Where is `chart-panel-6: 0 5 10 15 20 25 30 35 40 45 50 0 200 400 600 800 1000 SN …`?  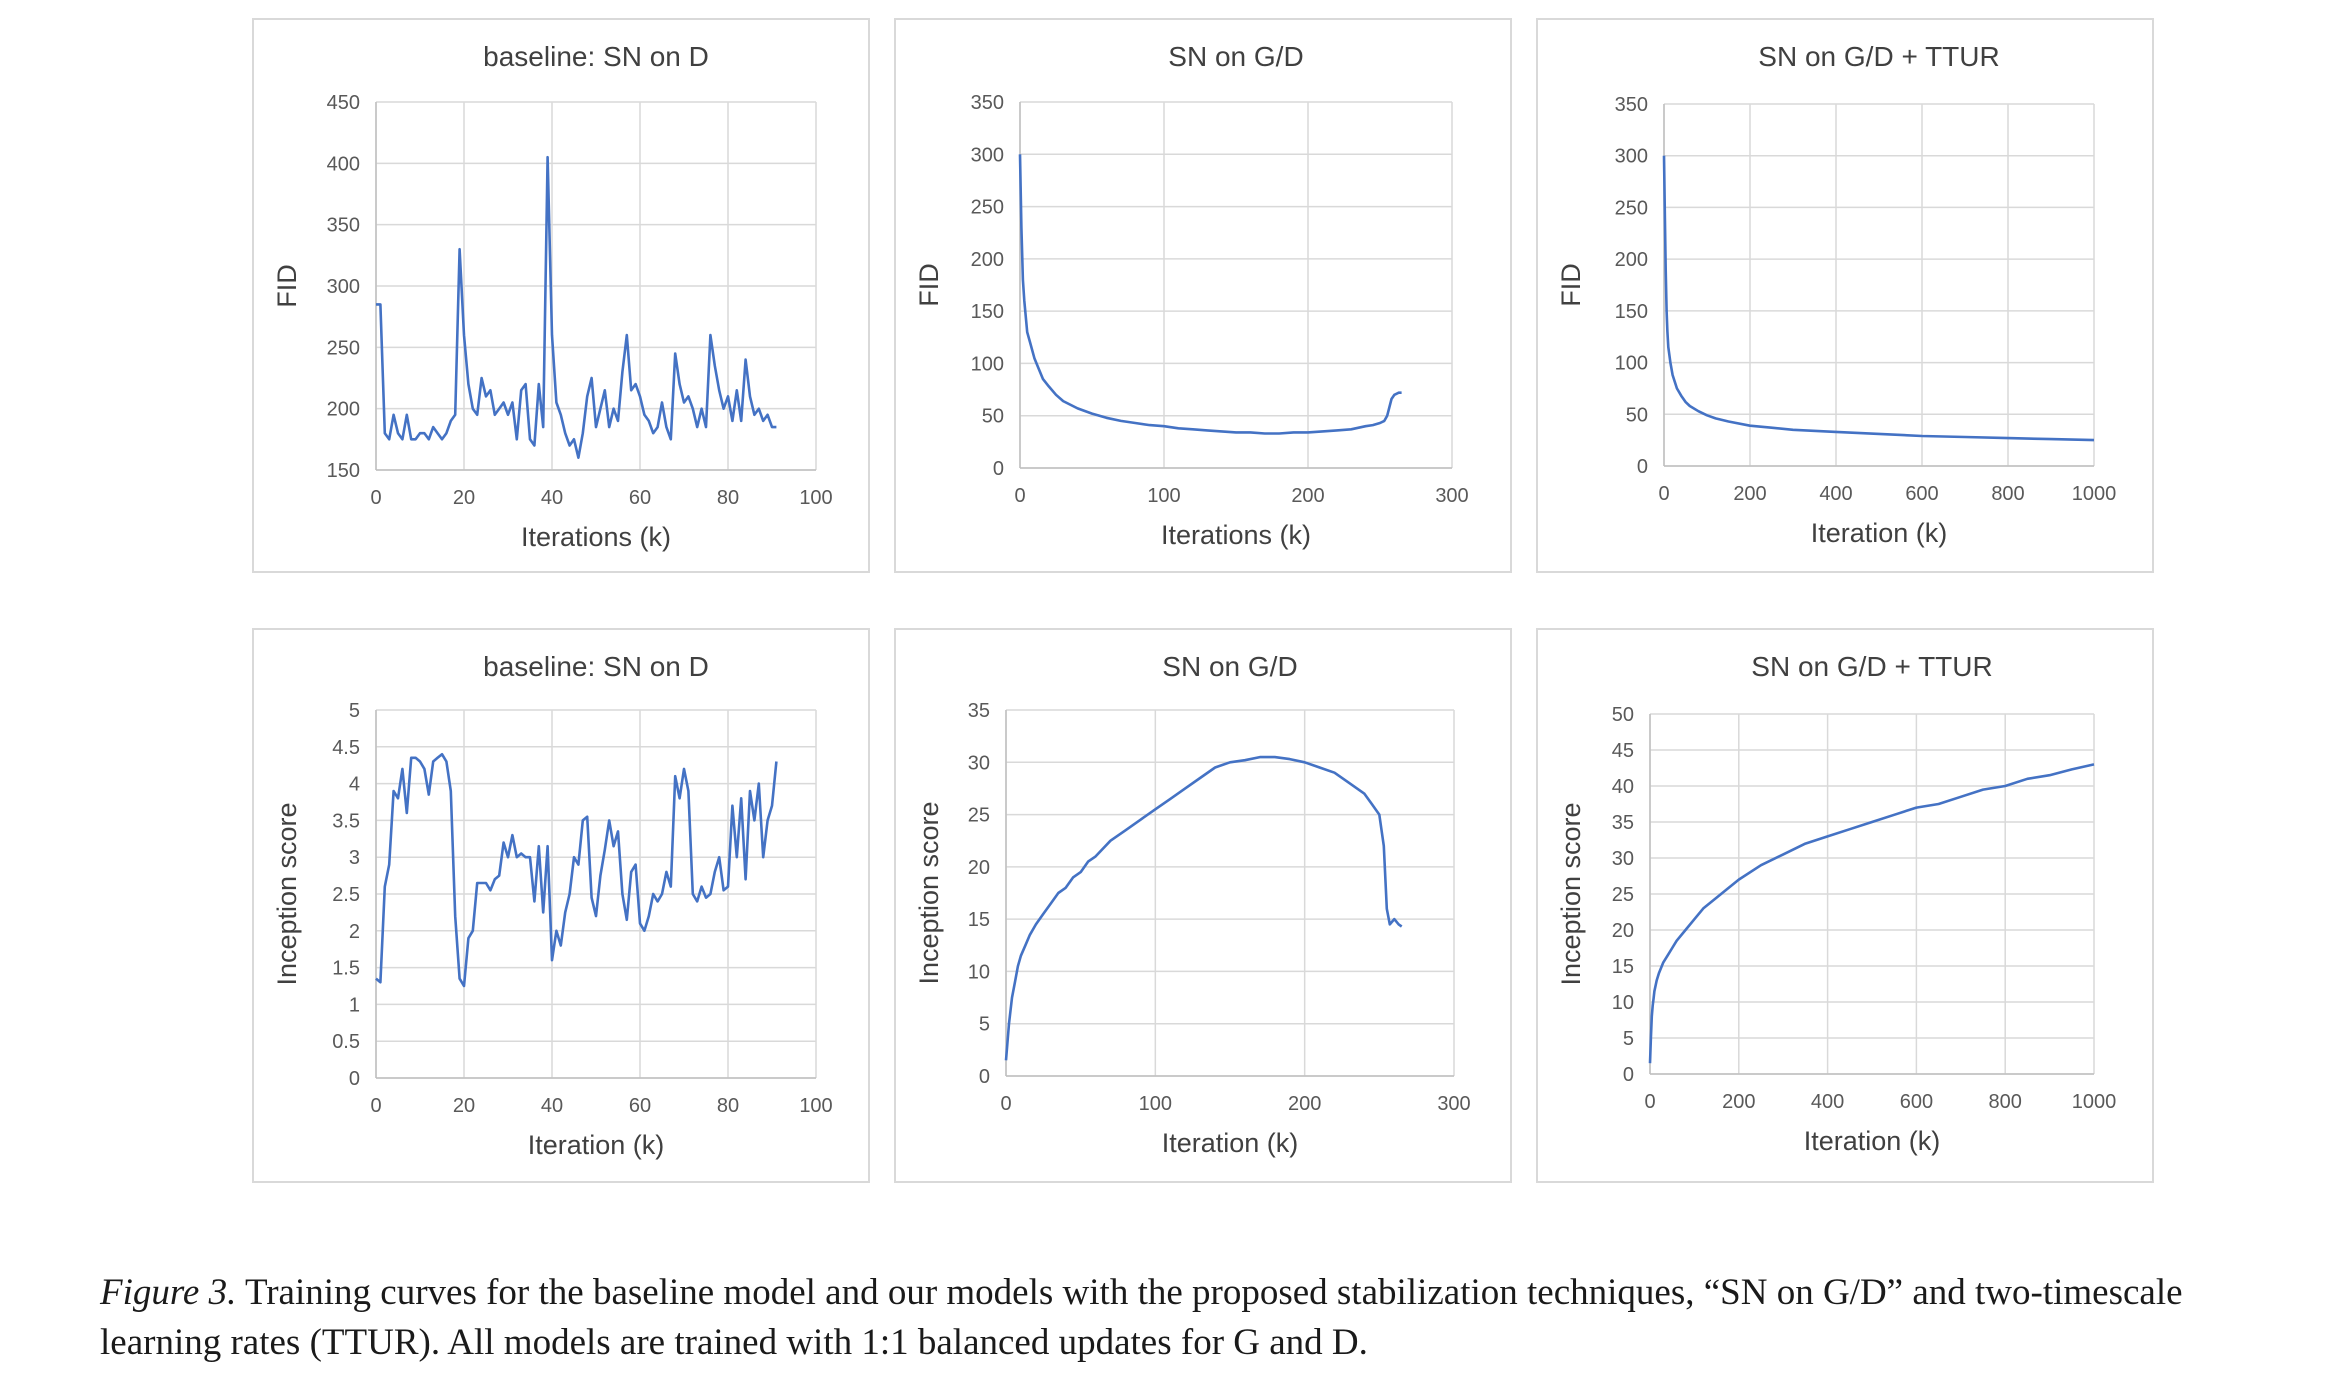 chart-panel-6: 0 5 10 15 20 25 30 35 40 45 50 0 200 400 600 800 1000 SN … is located at coordinates (1845, 905).